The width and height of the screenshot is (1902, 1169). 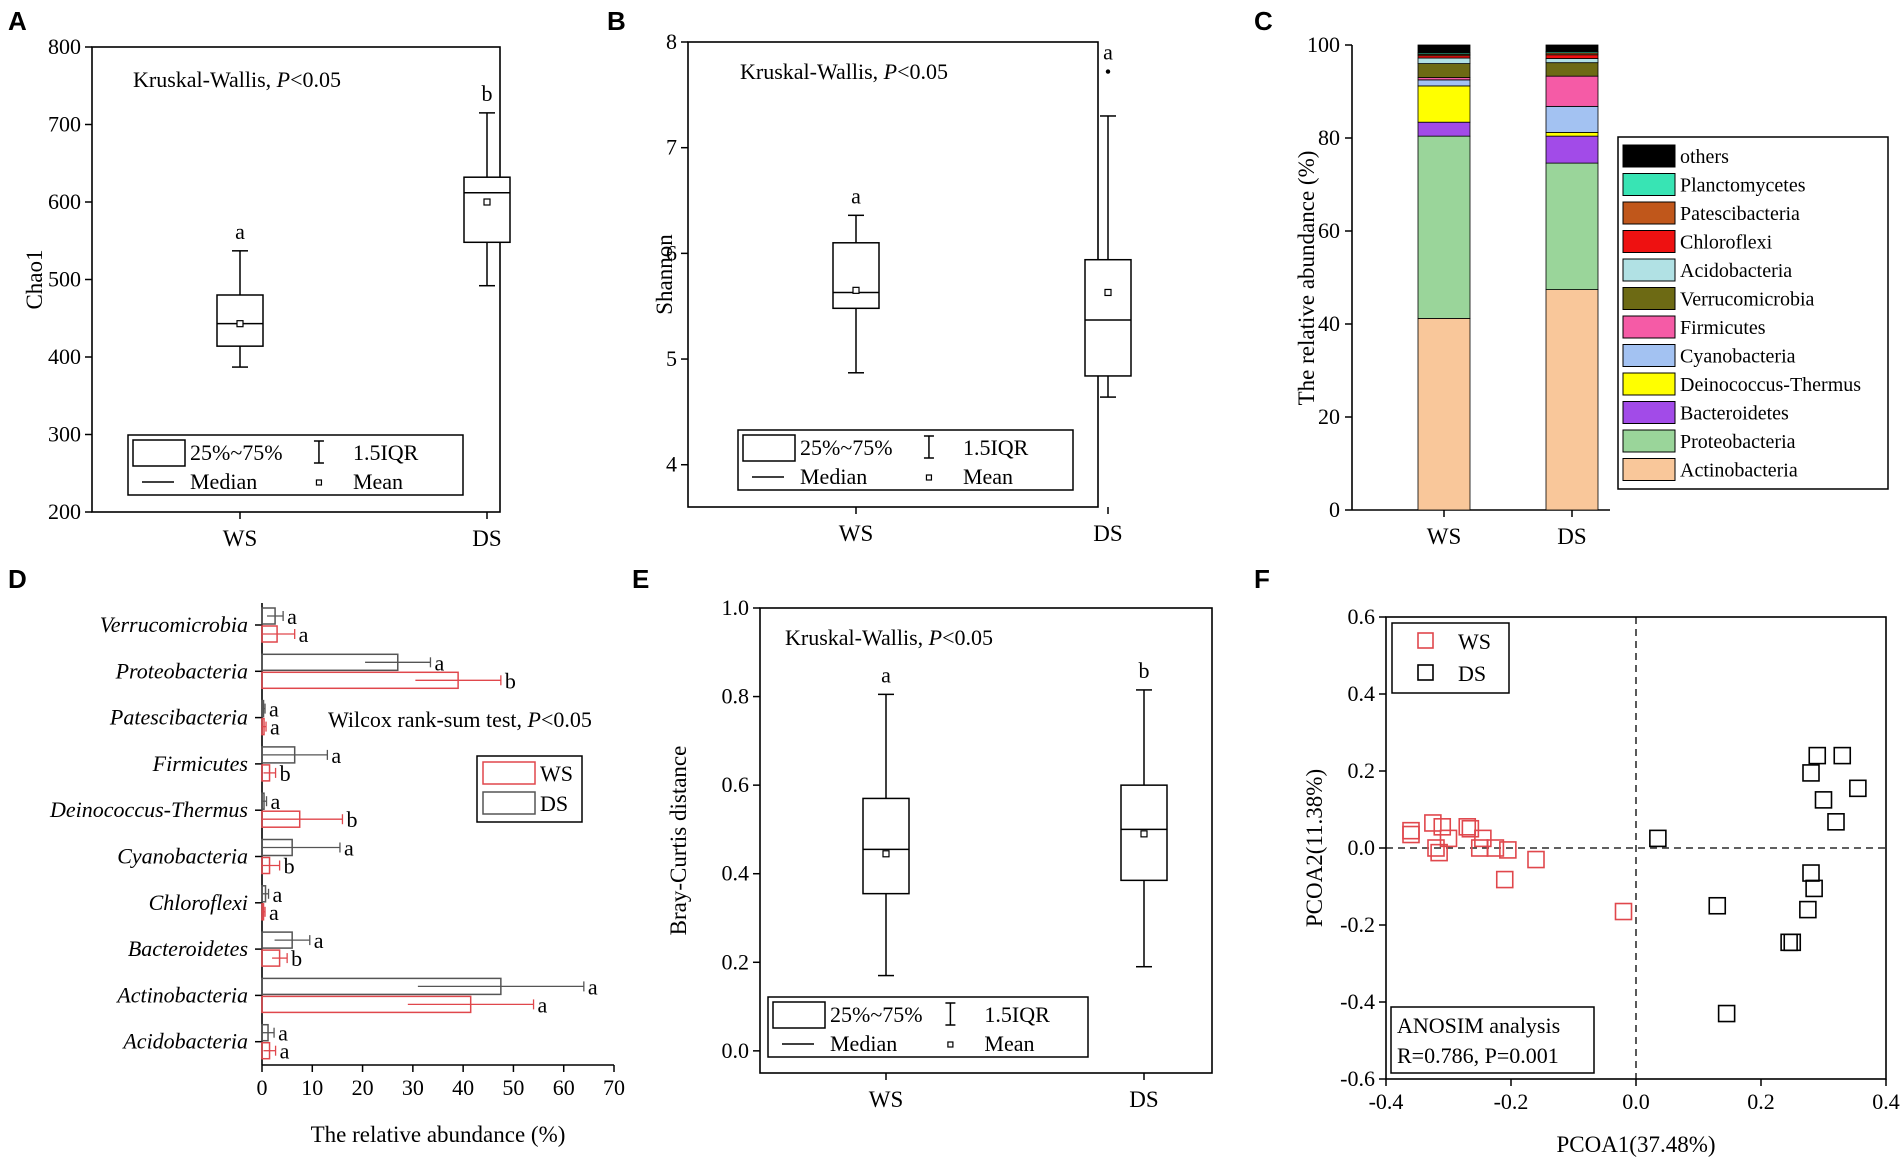 I want to click on y-axis-title: Shannon, so click(x=664, y=274).